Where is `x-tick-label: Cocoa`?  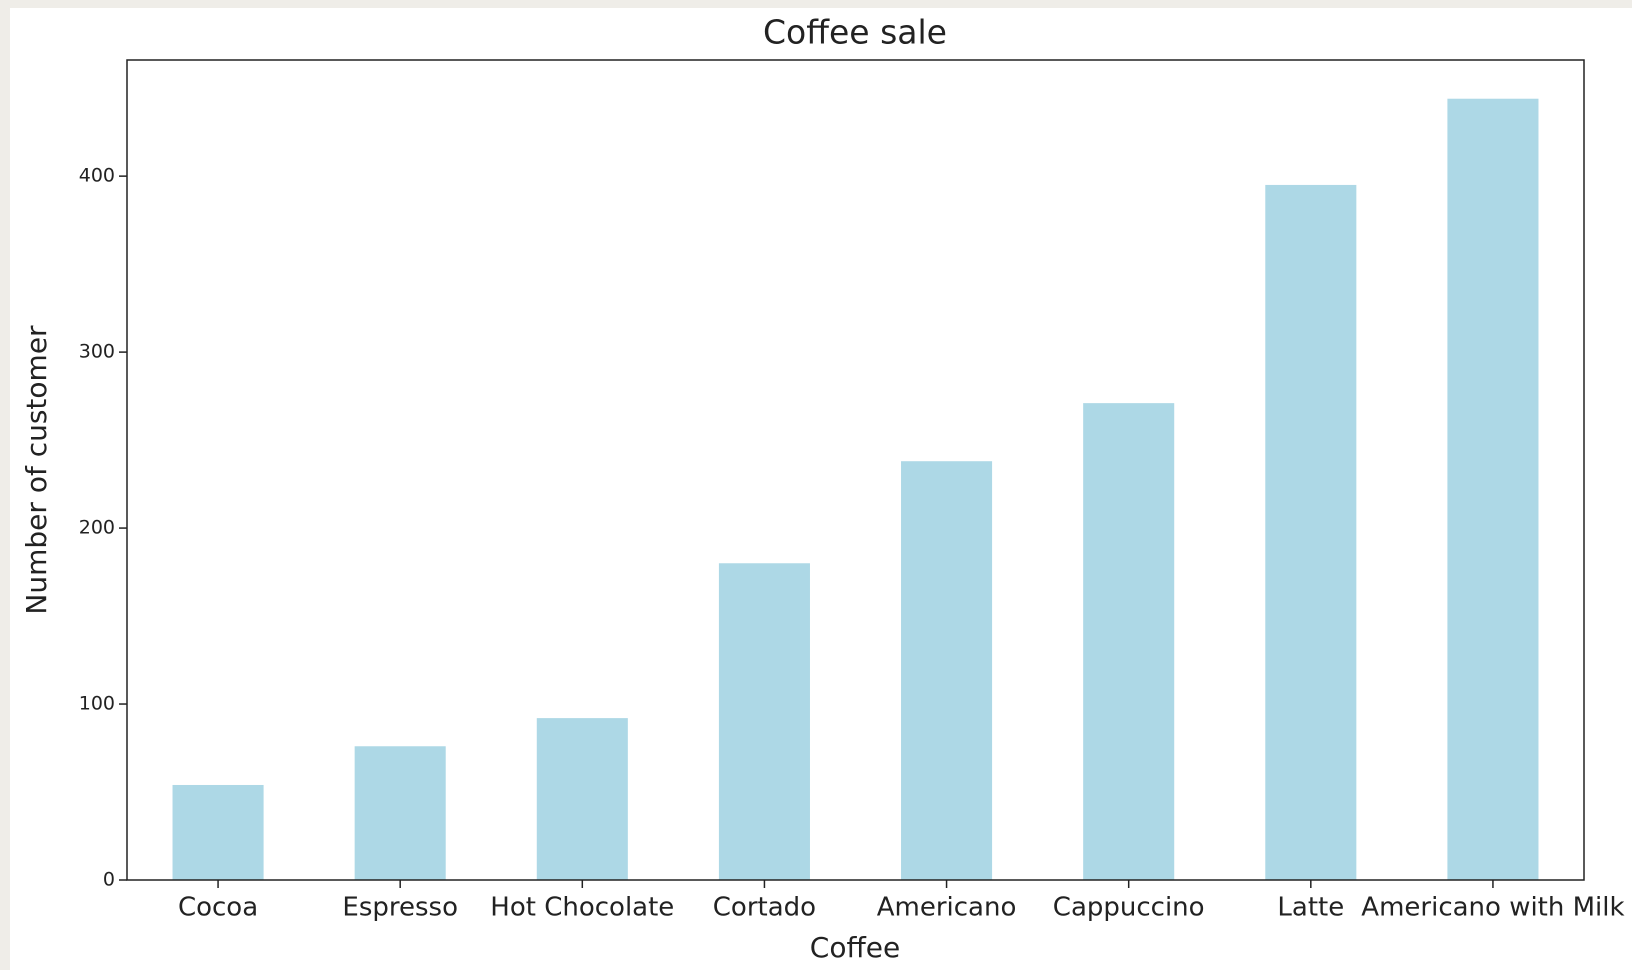
x-tick-label: Cocoa is located at coordinates (218, 908).